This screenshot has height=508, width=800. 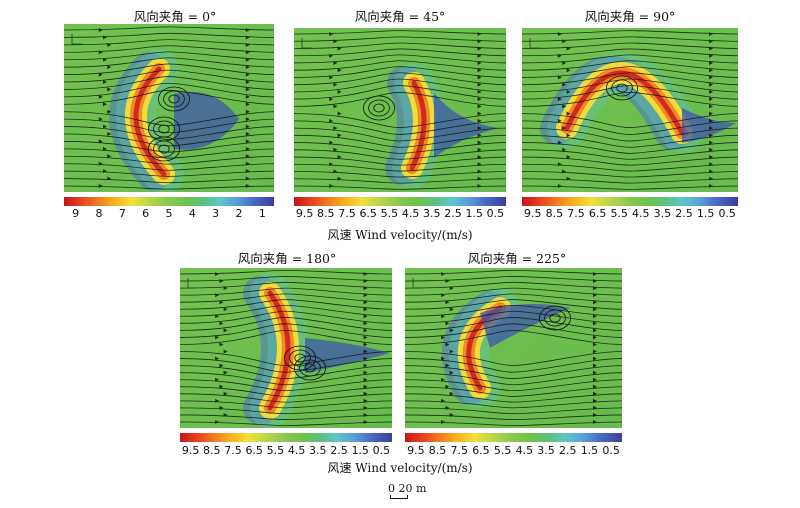 What do you see at coordinates (684, 213) in the screenshot?
I see `colorbar-tick-label: 2.5` at bounding box center [684, 213].